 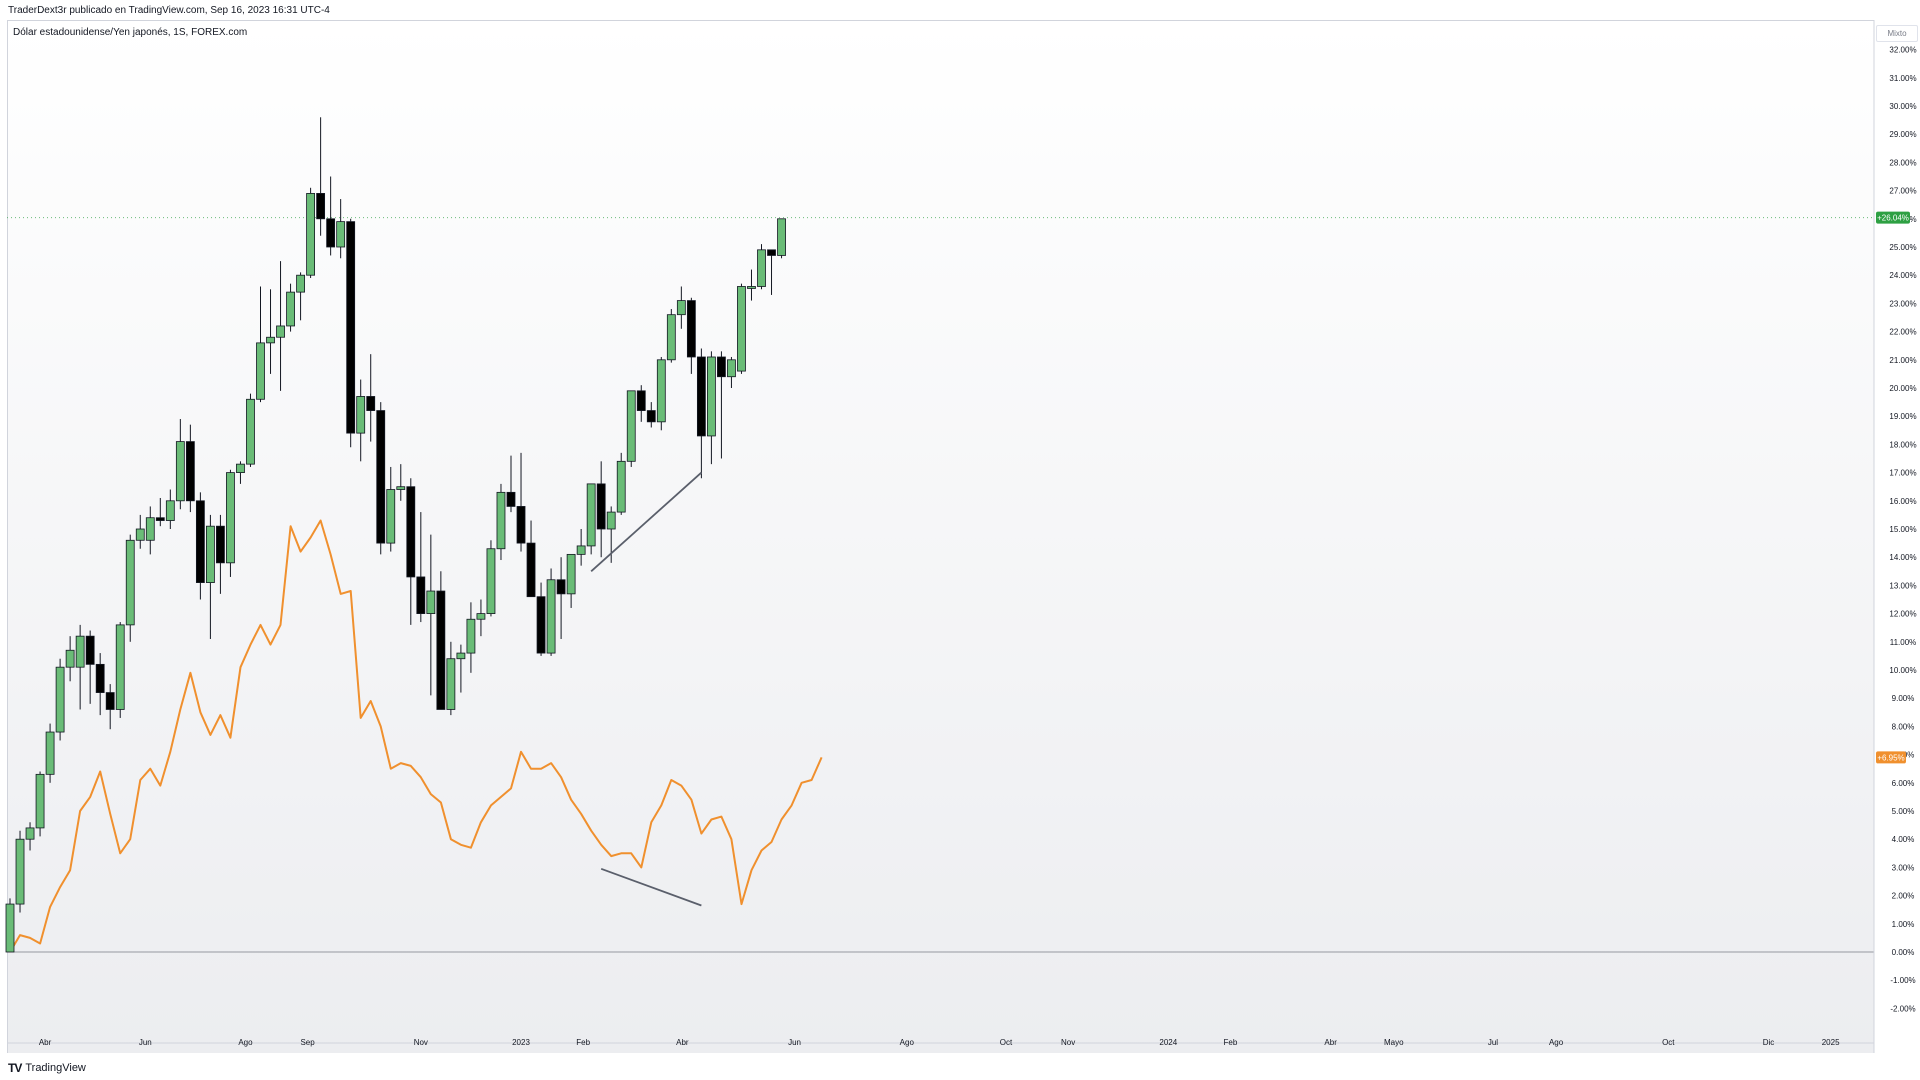 What do you see at coordinates (1493, 1042) in the screenshot?
I see `x-tick-label: Jul` at bounding box center [1493, 1042].